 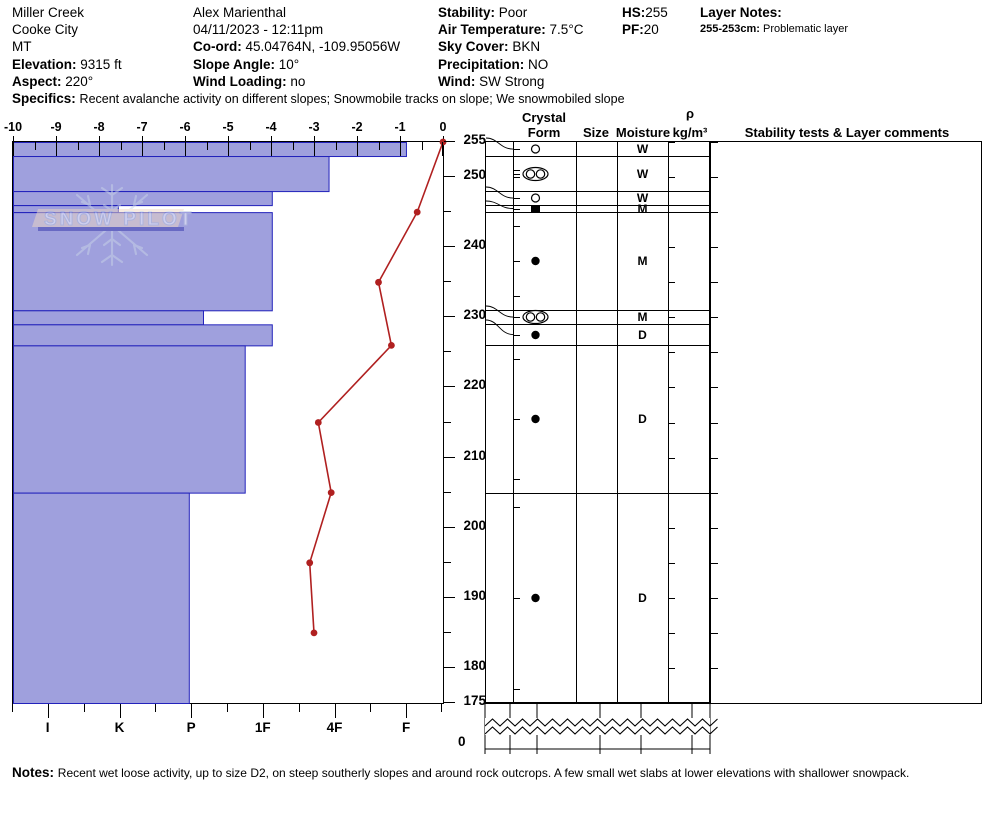 I want to click on snowpilot-watermark: SNOW PILOT, so click(x=112, y=225).